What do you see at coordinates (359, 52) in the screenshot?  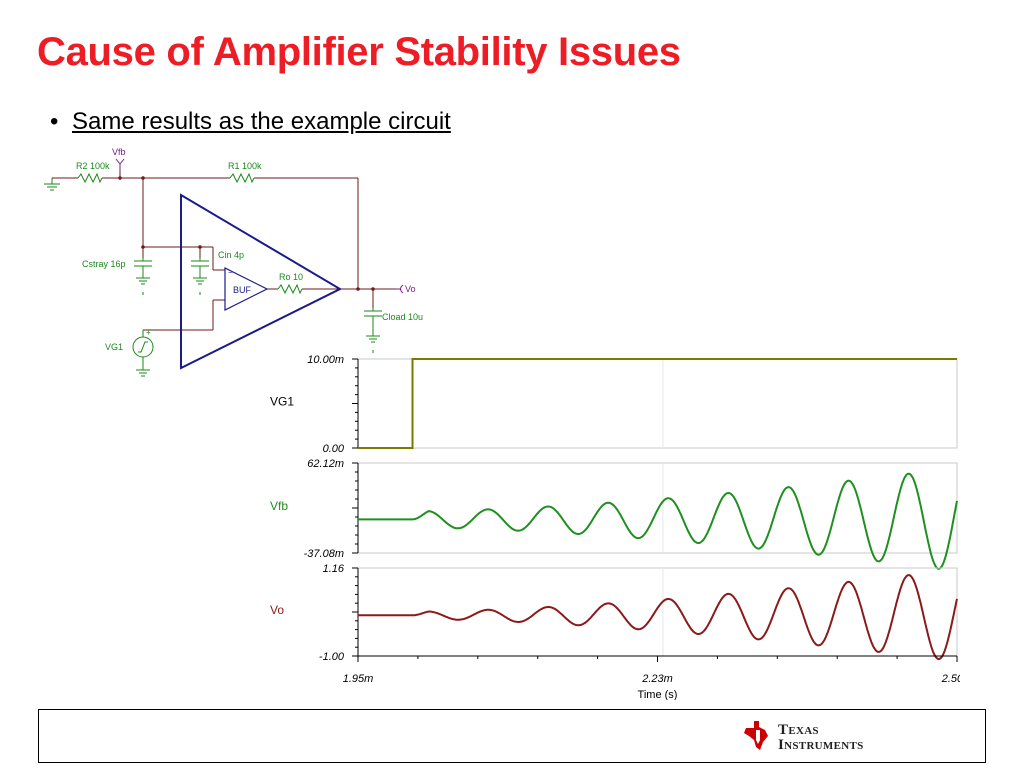 I see `slide-title: Cause of Amplifier Stability Issues` at bounding box center [359, 52].